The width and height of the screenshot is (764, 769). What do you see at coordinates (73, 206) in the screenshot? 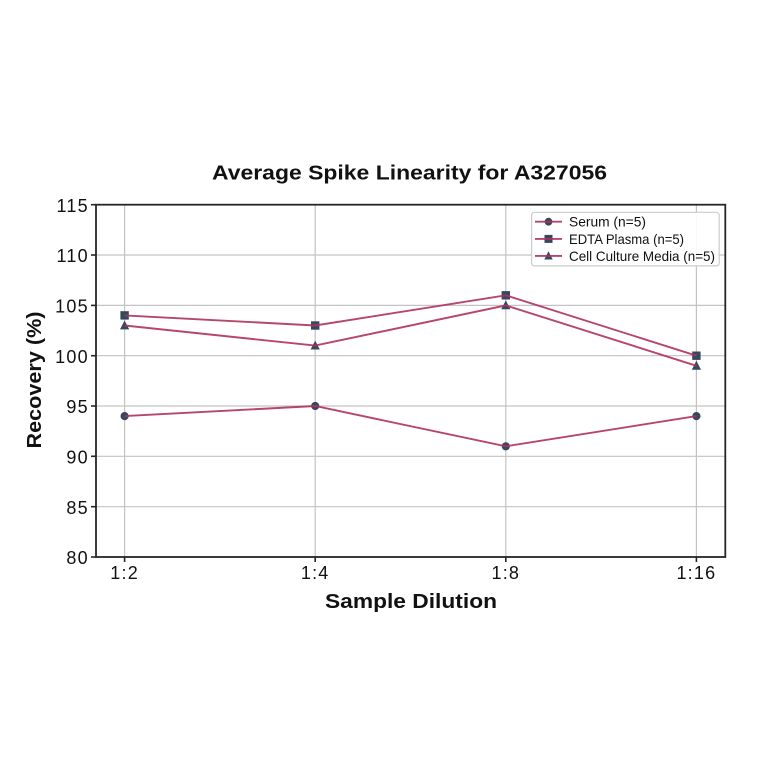
I see `svg-text: 115` at bounding box center [73, 206].